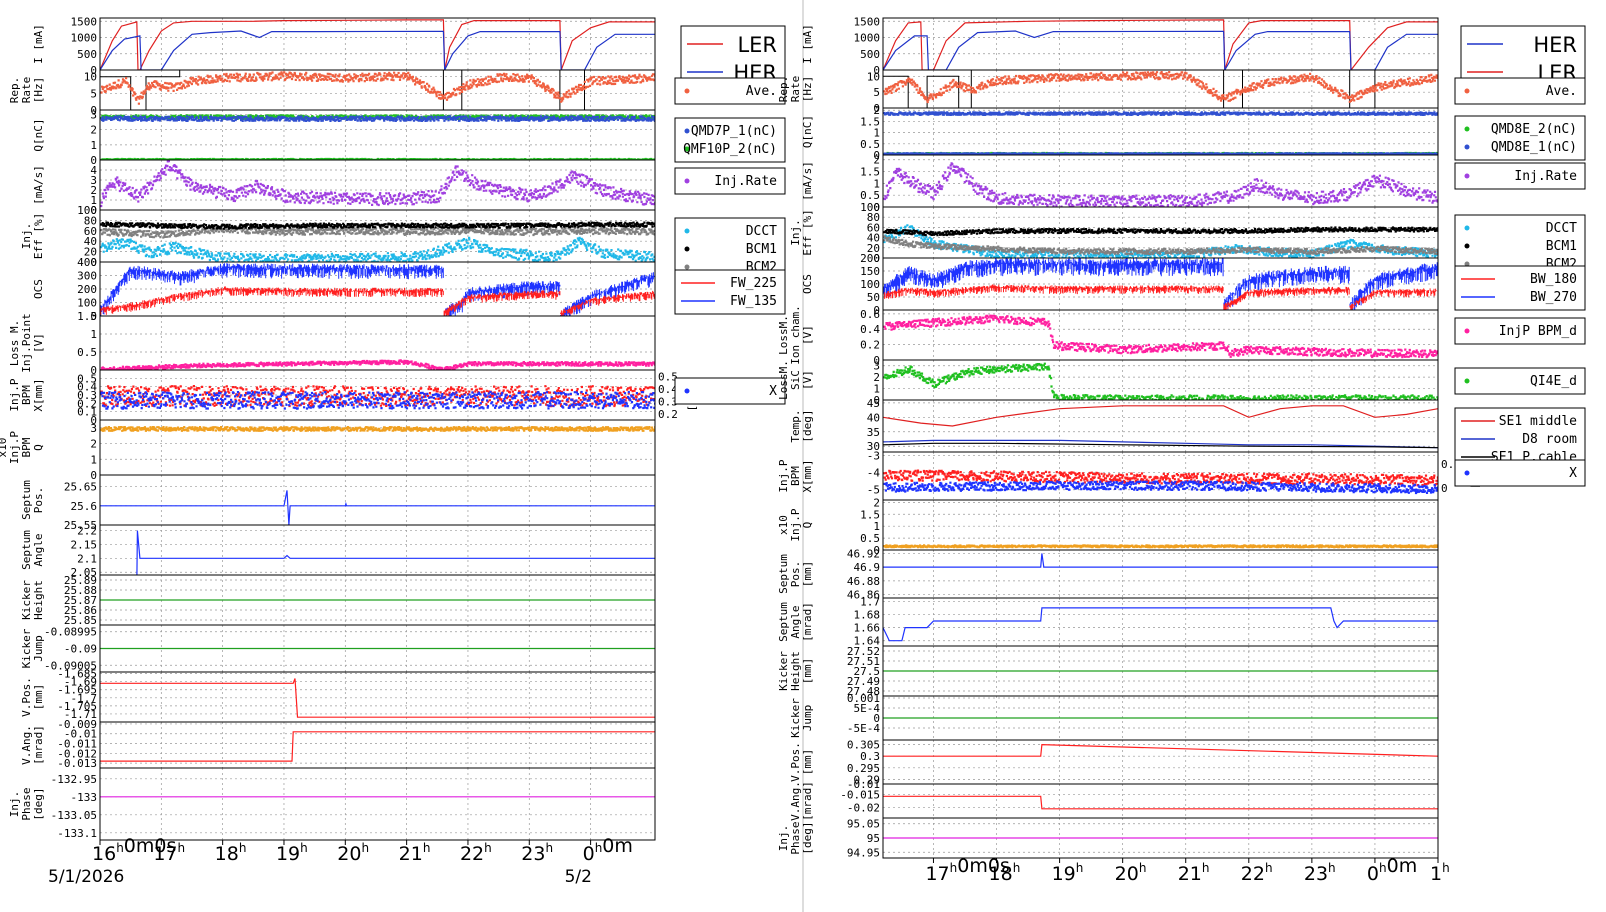 The height and width of the screenshot is (912, 1606). I want to click on y-axis-label: I [mA], so click(38, 44).